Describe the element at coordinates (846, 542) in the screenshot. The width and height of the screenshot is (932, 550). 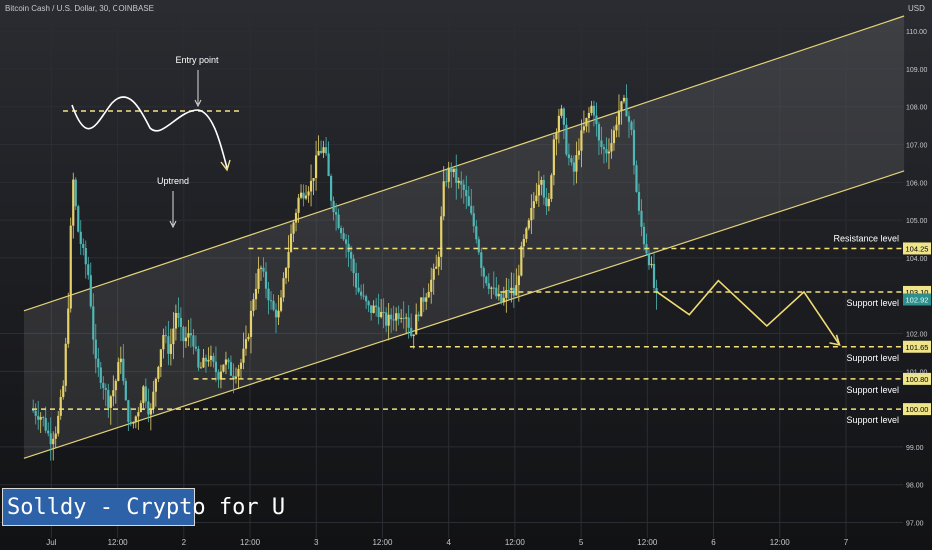
I see `x-tick-12: 7` at that location.